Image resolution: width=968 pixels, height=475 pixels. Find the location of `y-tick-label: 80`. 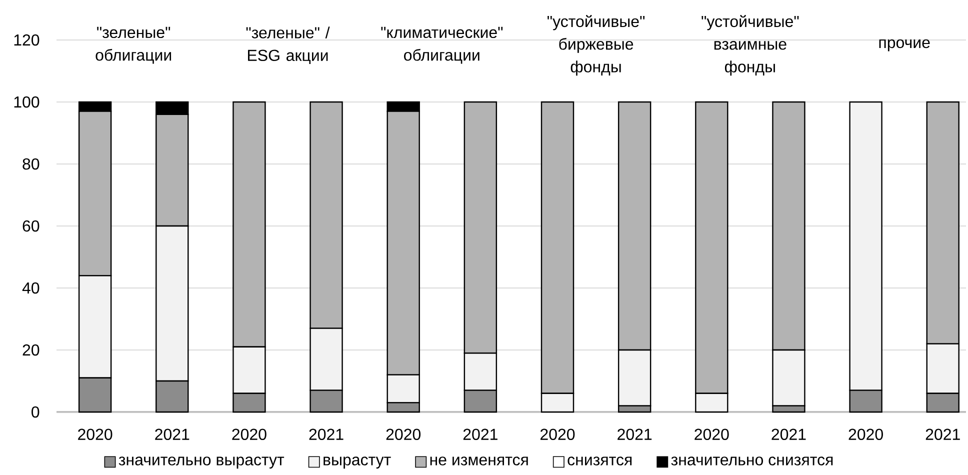

y-tick-label: 80 is located at coordinates (31, 164).